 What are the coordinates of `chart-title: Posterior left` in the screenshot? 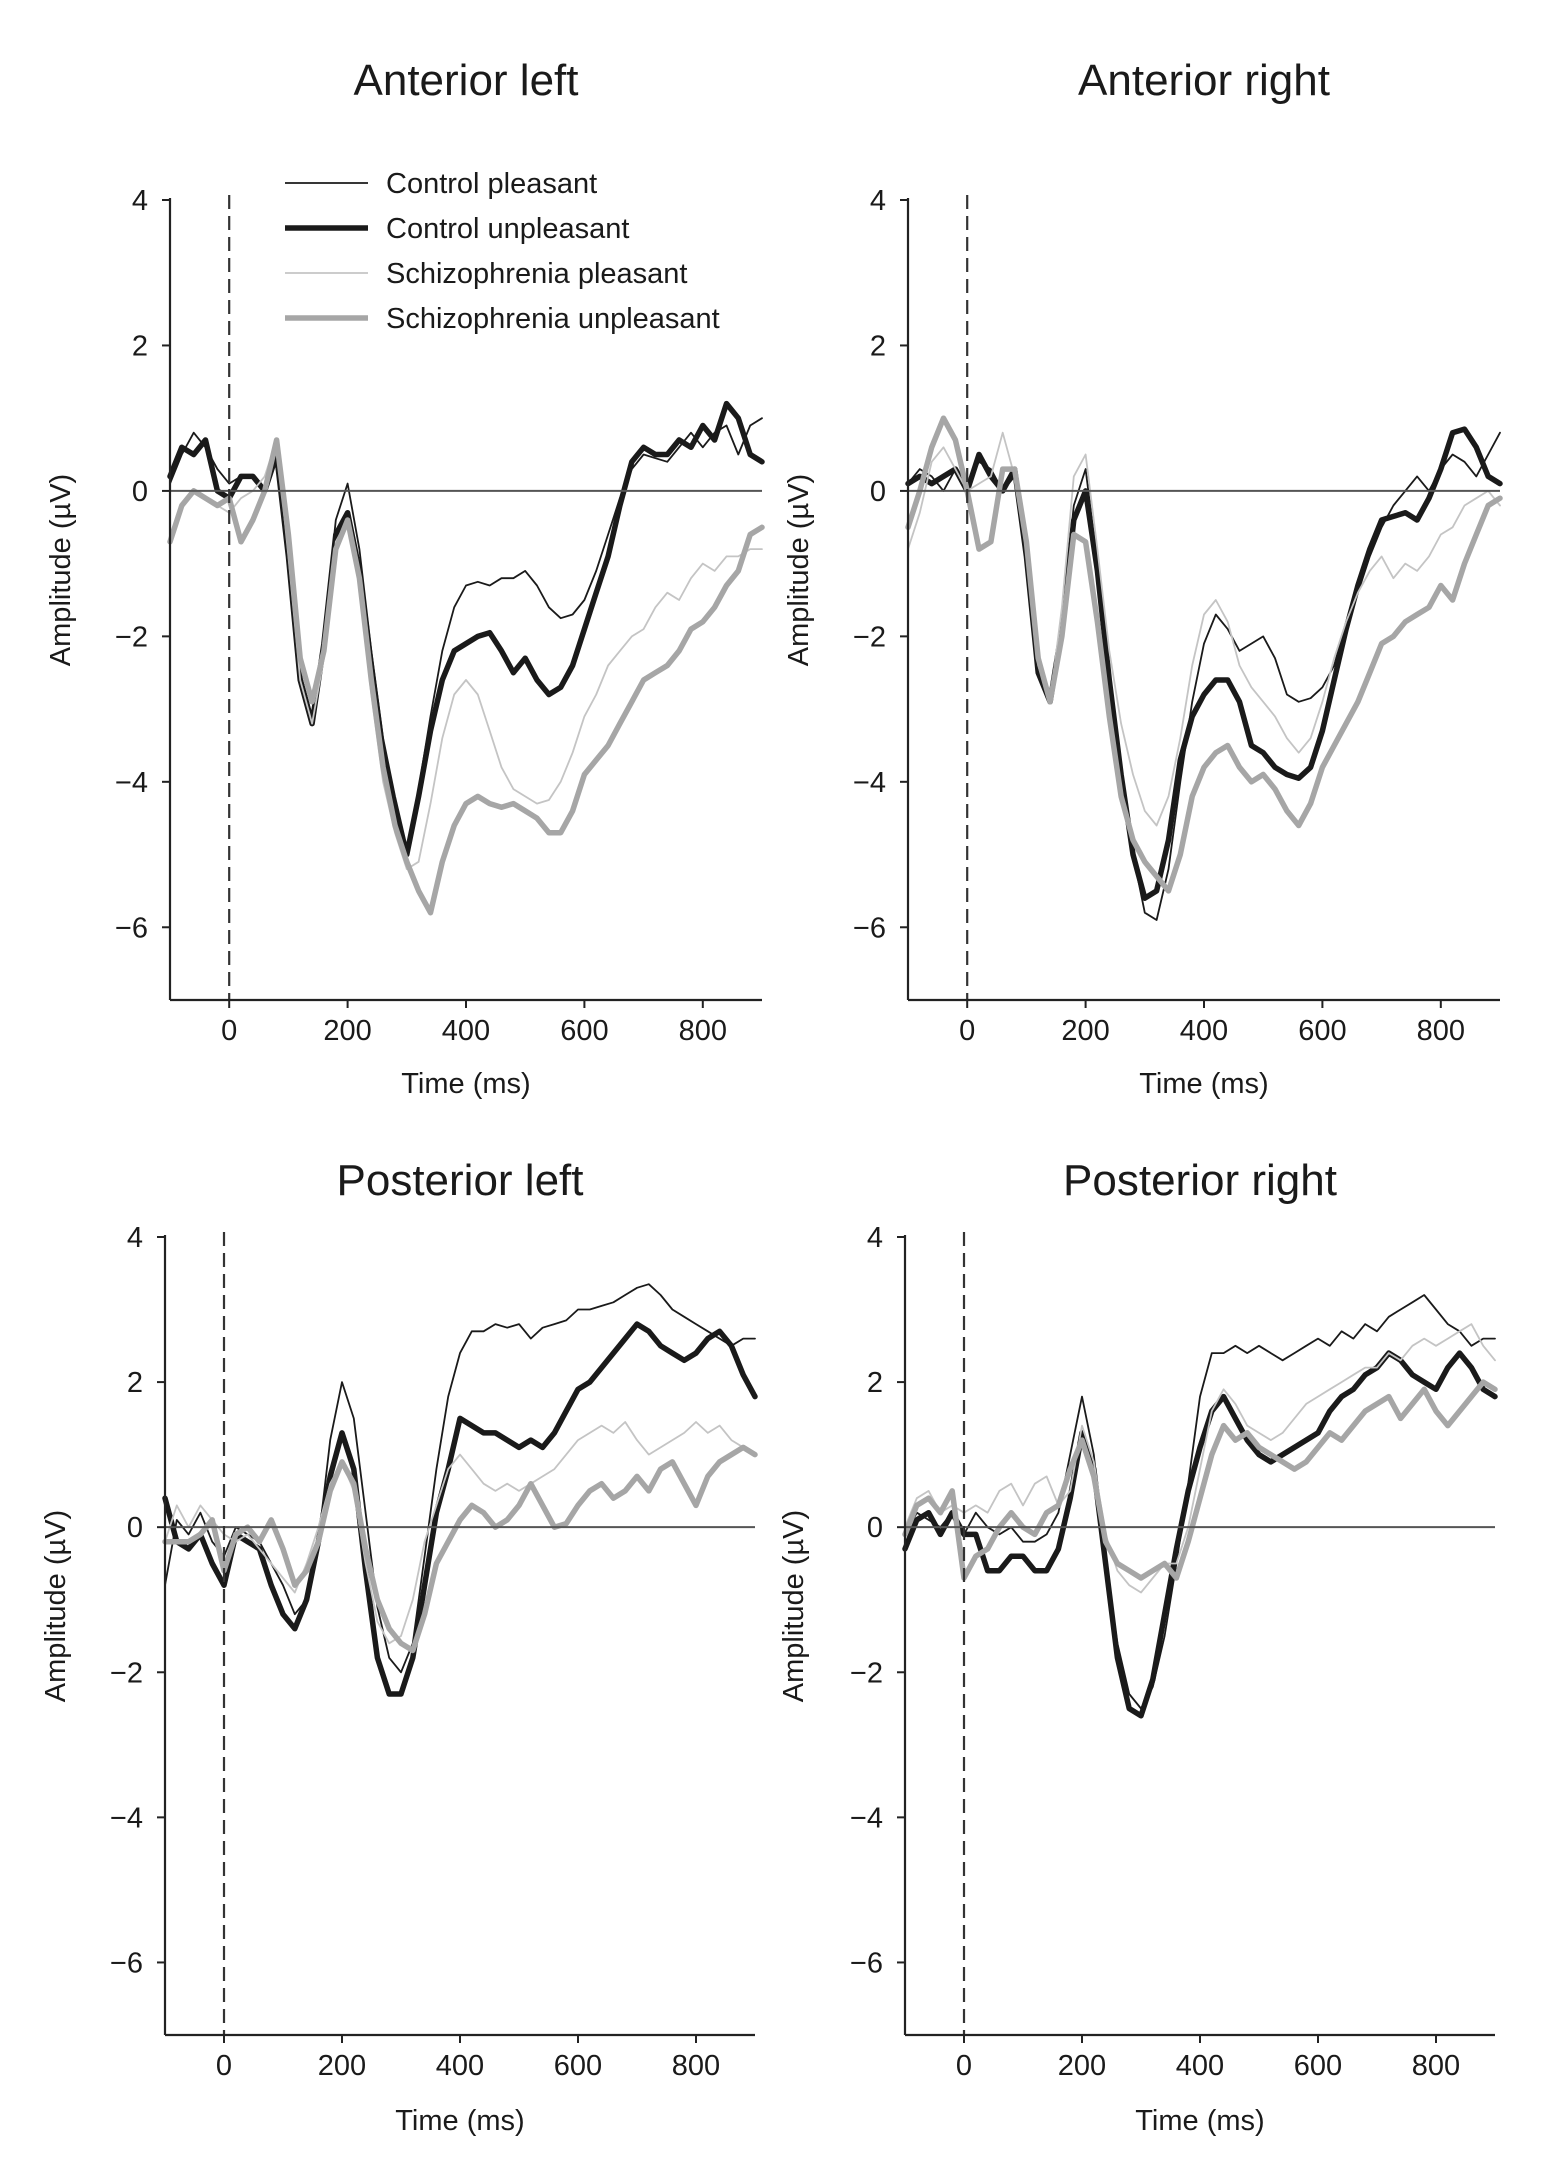 It's located at (460, 1180).